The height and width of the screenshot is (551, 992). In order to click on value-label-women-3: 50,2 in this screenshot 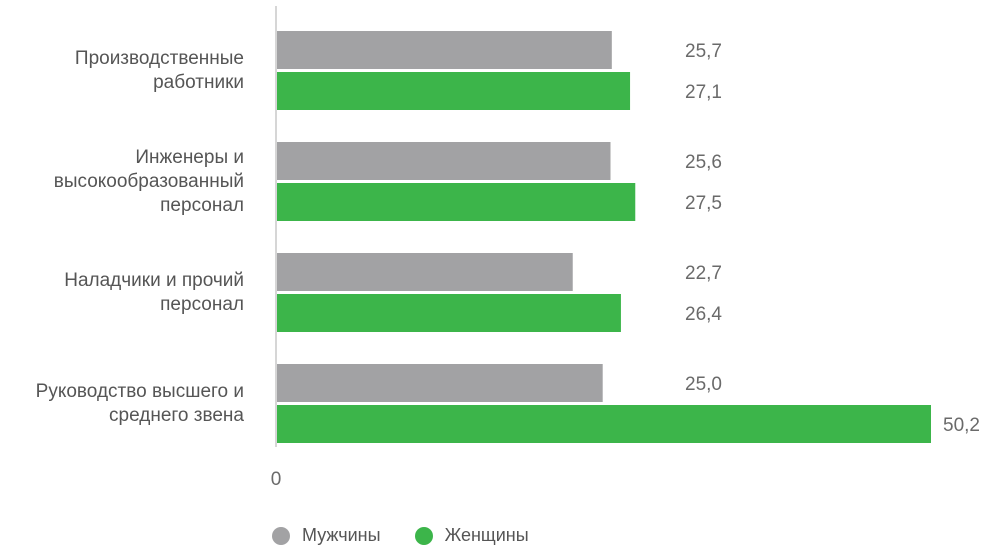, I will do `click(961, 425)`.